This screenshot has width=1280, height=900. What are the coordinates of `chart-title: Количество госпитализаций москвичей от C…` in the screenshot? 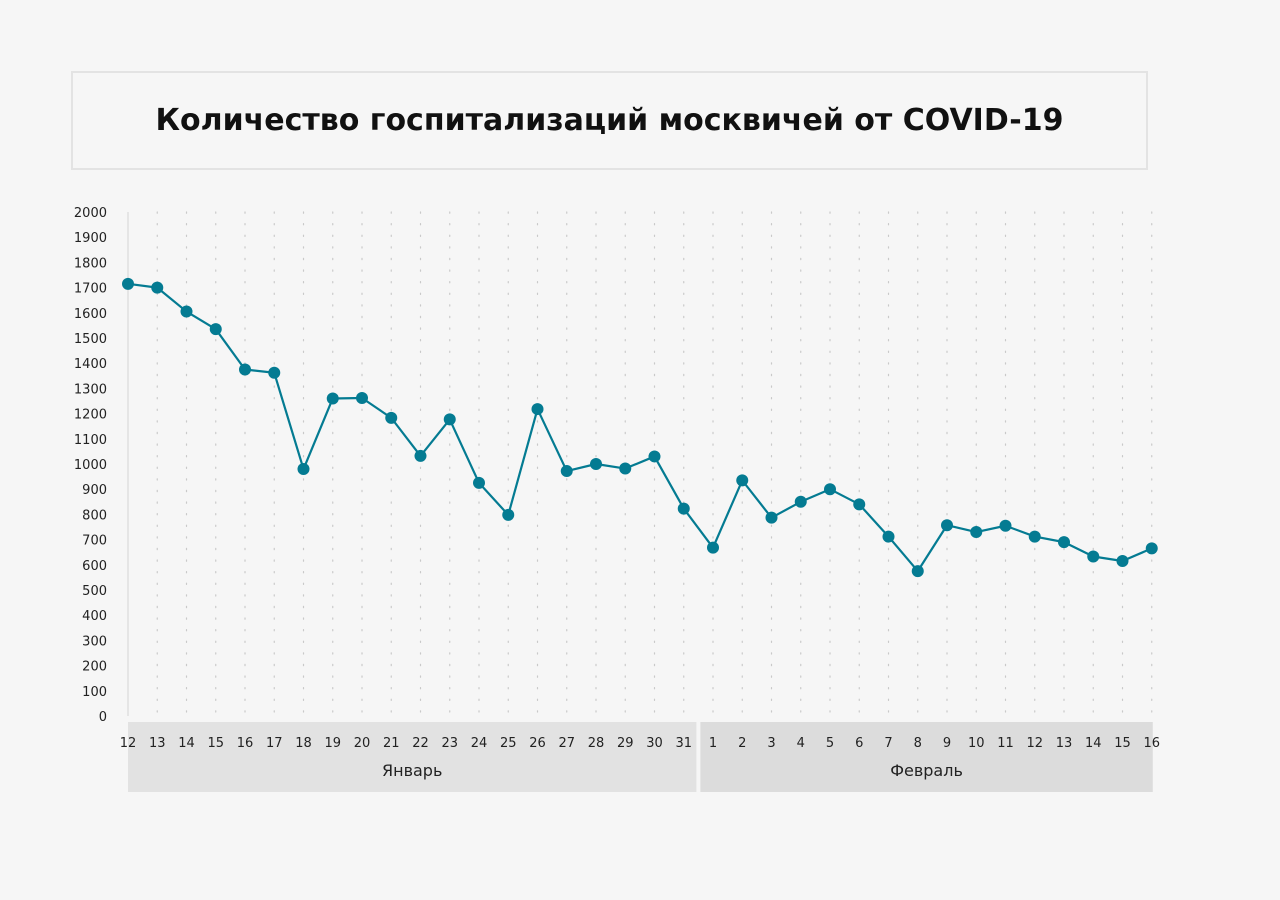 It's located at (609, 120).